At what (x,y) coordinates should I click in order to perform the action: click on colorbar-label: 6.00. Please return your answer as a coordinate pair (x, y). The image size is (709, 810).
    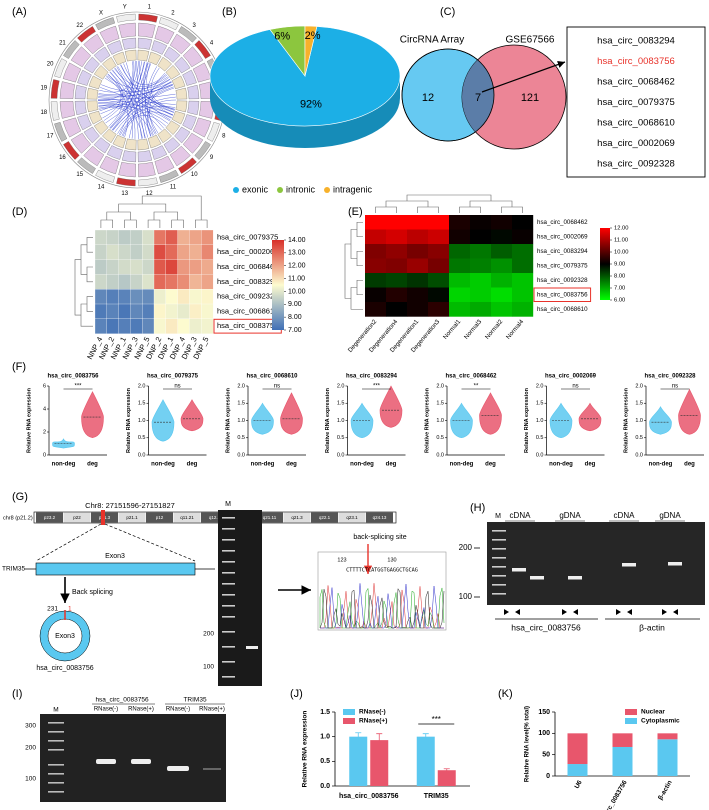
    Looking at the image, I should click on (619, 301).